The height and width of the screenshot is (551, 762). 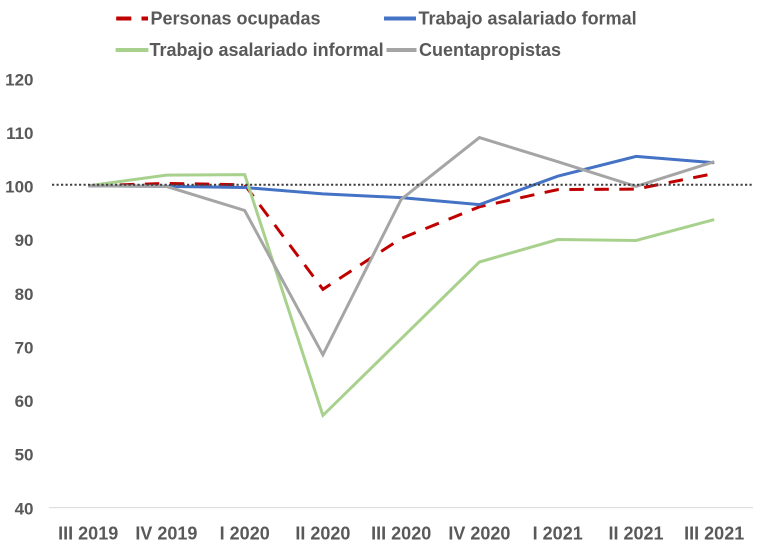 What do you see at coordinates (24, 240) in the screenshot?
I see `svg-text: 90` at bounding box center [24, 240].